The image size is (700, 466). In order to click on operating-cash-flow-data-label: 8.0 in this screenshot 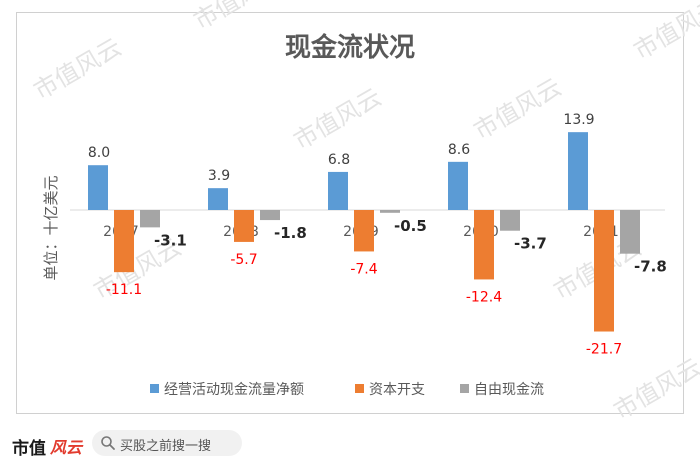, I will do `click(99, 153)`.